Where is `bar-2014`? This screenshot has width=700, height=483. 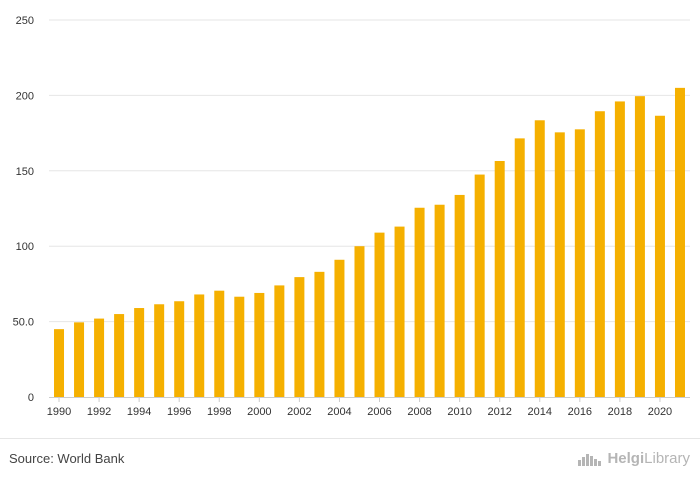 bar-2014 is located at coordinates (539, 259).